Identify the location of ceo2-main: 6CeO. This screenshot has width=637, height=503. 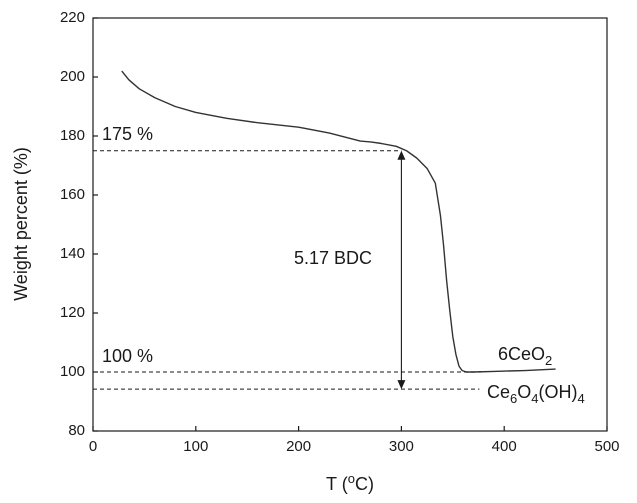
(521, 354).